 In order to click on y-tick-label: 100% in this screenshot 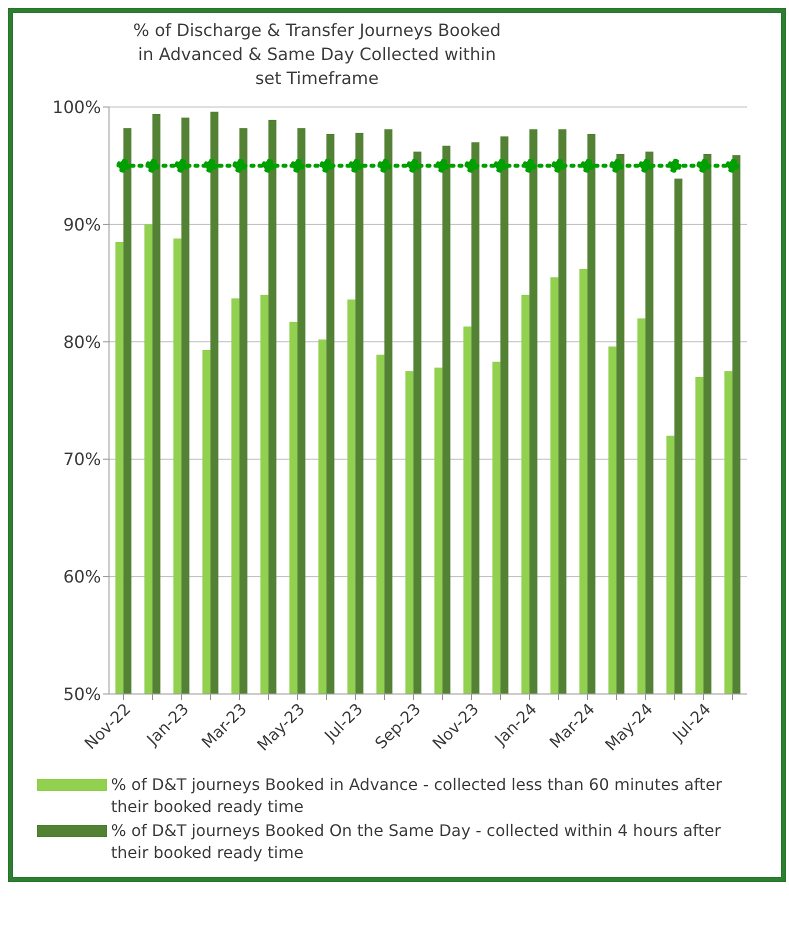, I will do `click(76, 108)`.